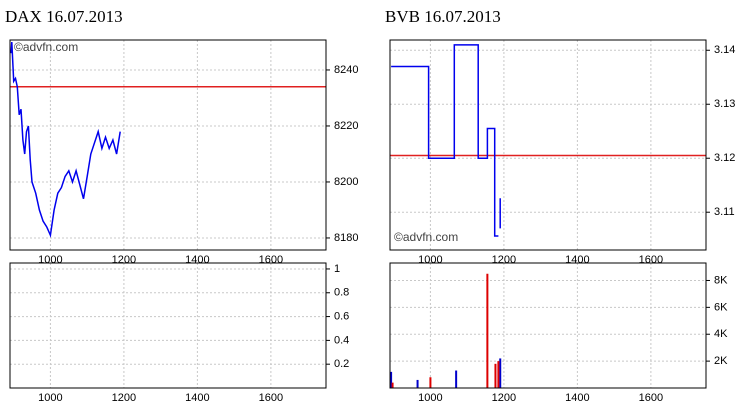  Describe the element at coordinates (721, 307) in the screenshot. I see `y-tick-label: 6K` at that location.